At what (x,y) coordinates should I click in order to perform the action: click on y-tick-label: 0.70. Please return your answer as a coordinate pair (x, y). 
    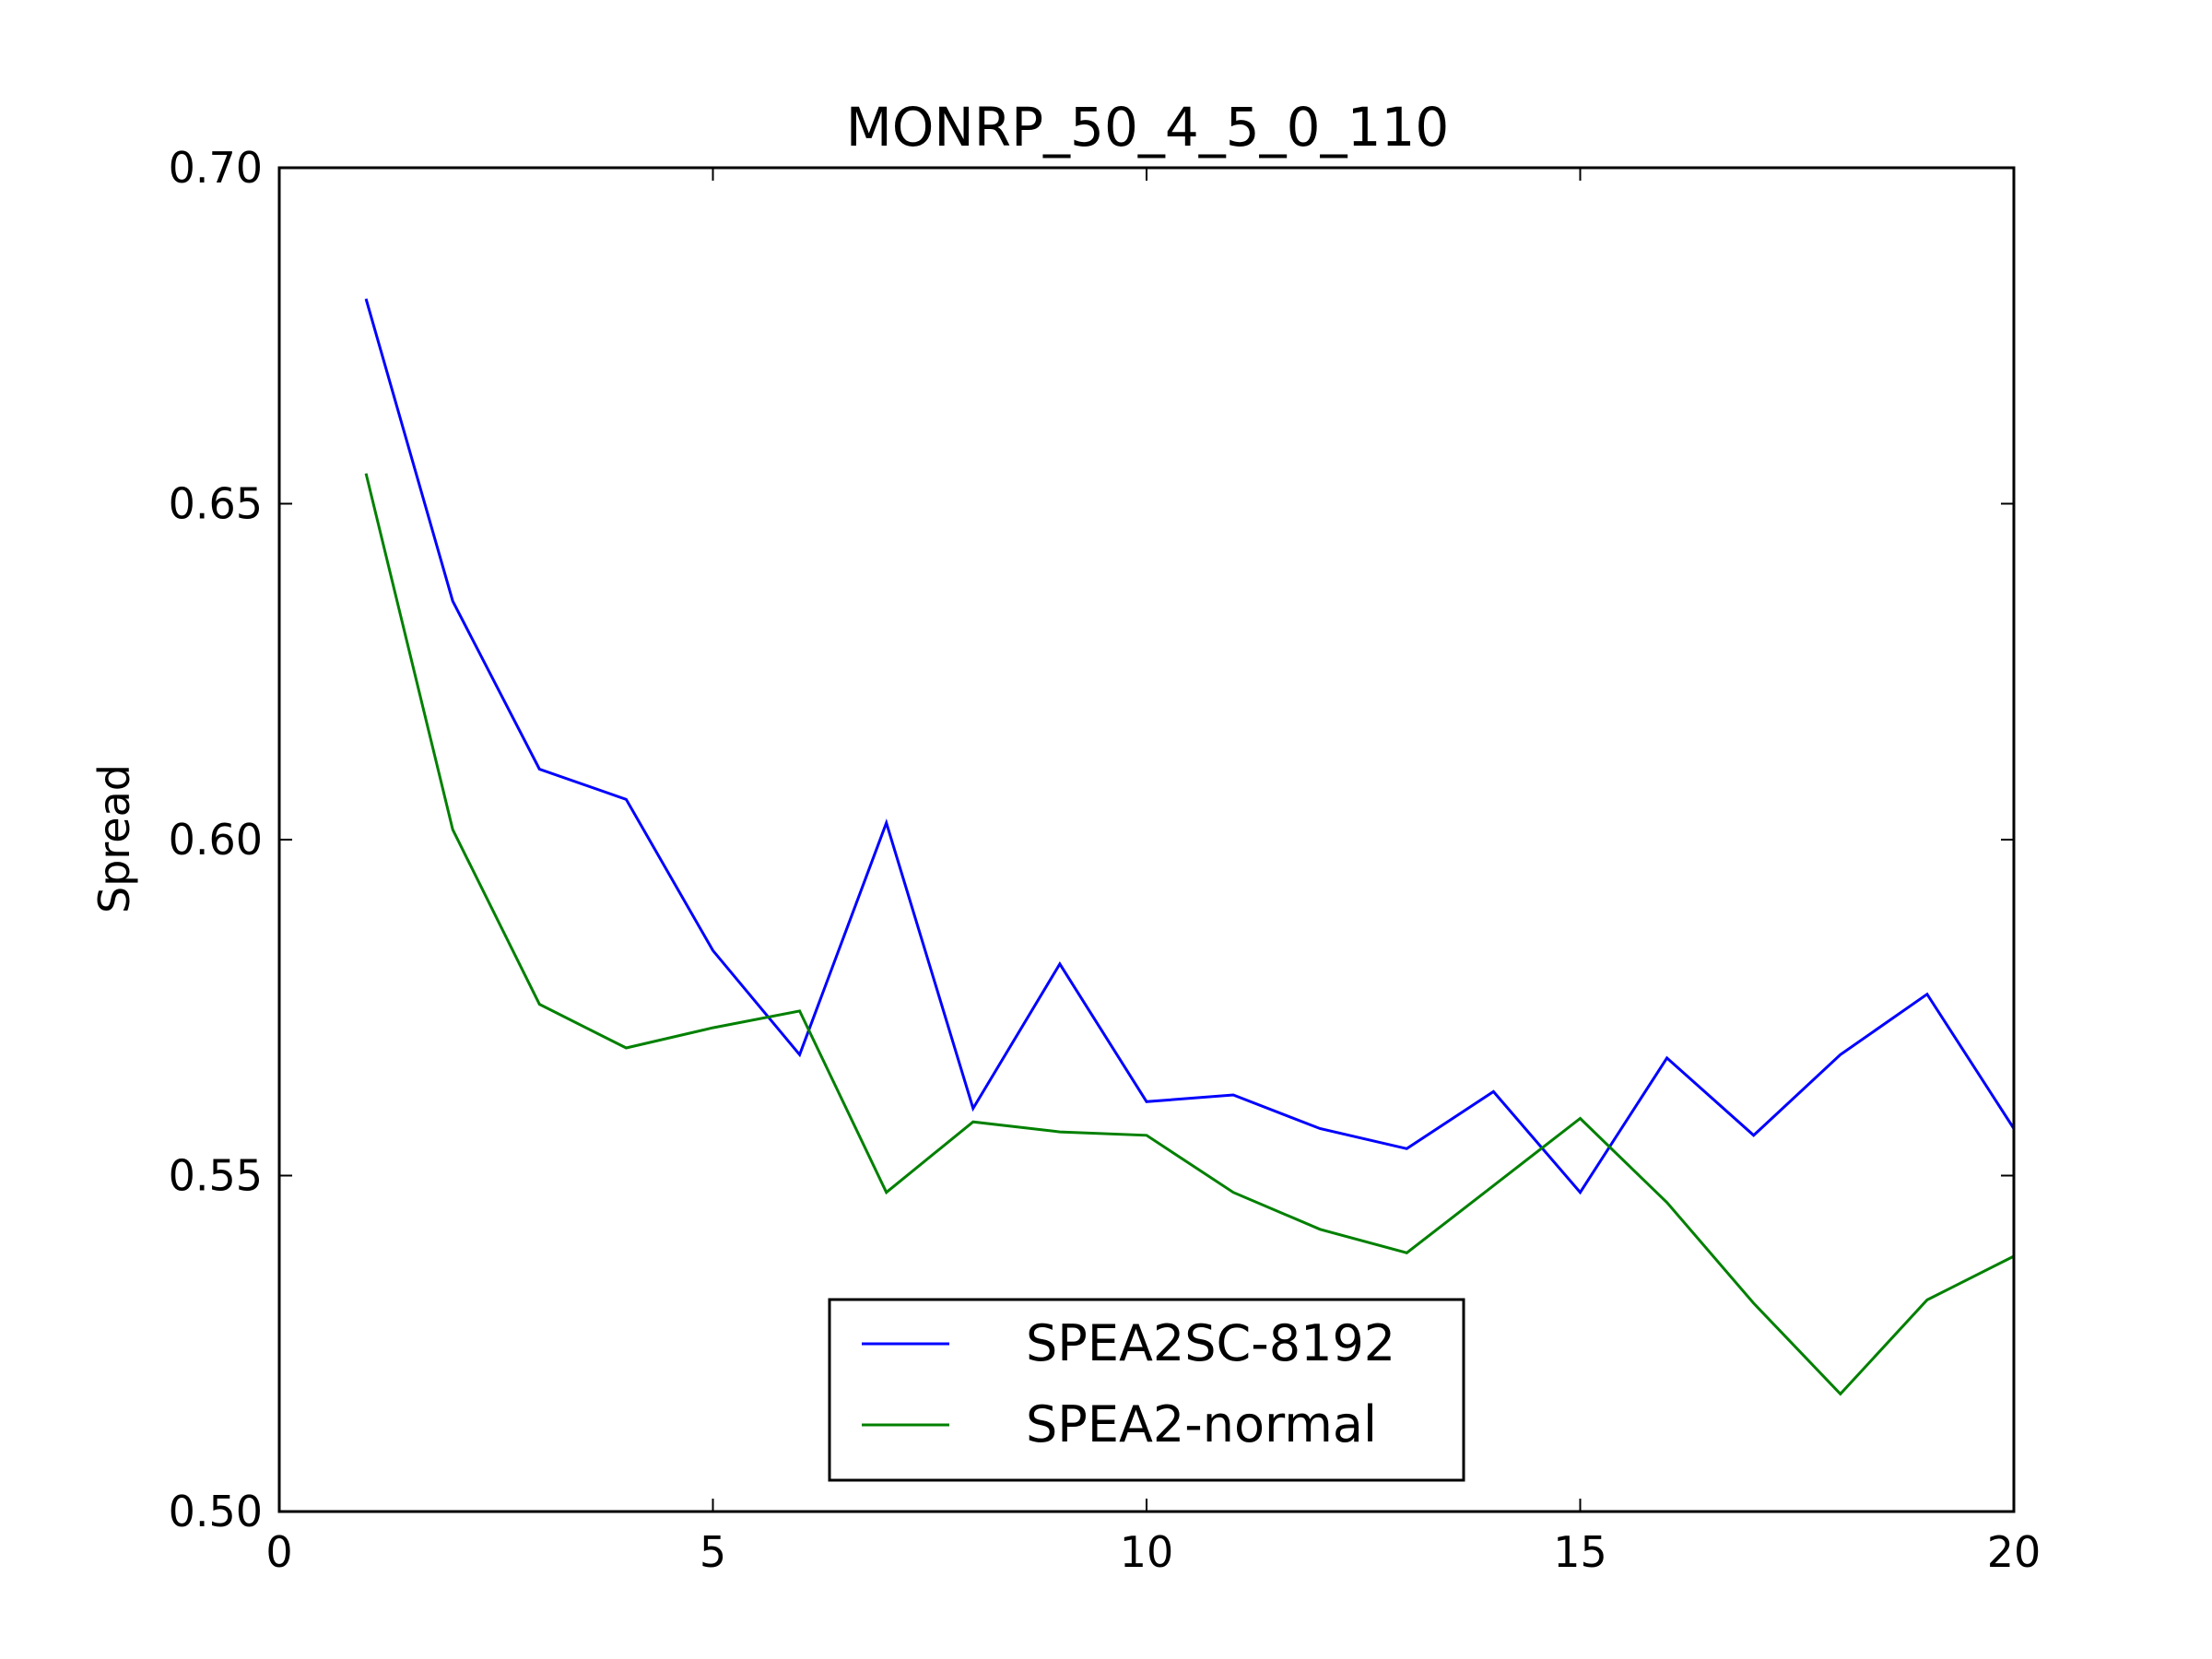
    Looking at the image, I should click on (216, 168).